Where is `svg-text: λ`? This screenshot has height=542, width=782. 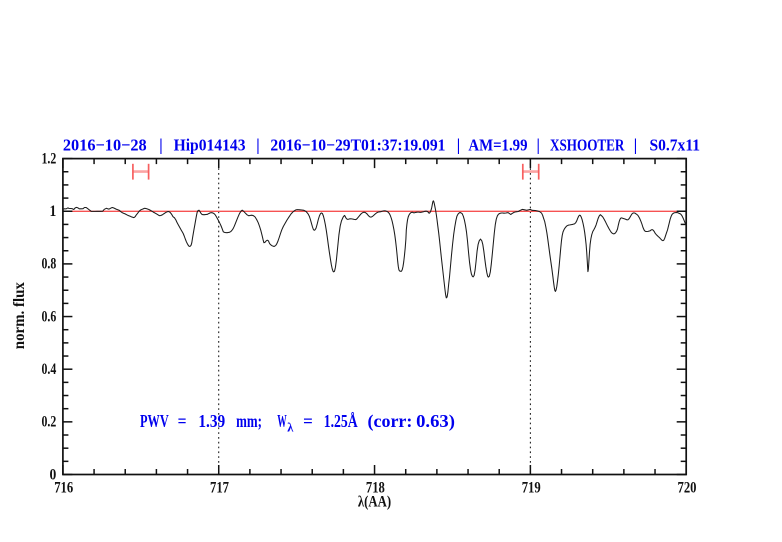 svg-text: λ is located at coordinates (290, 427).